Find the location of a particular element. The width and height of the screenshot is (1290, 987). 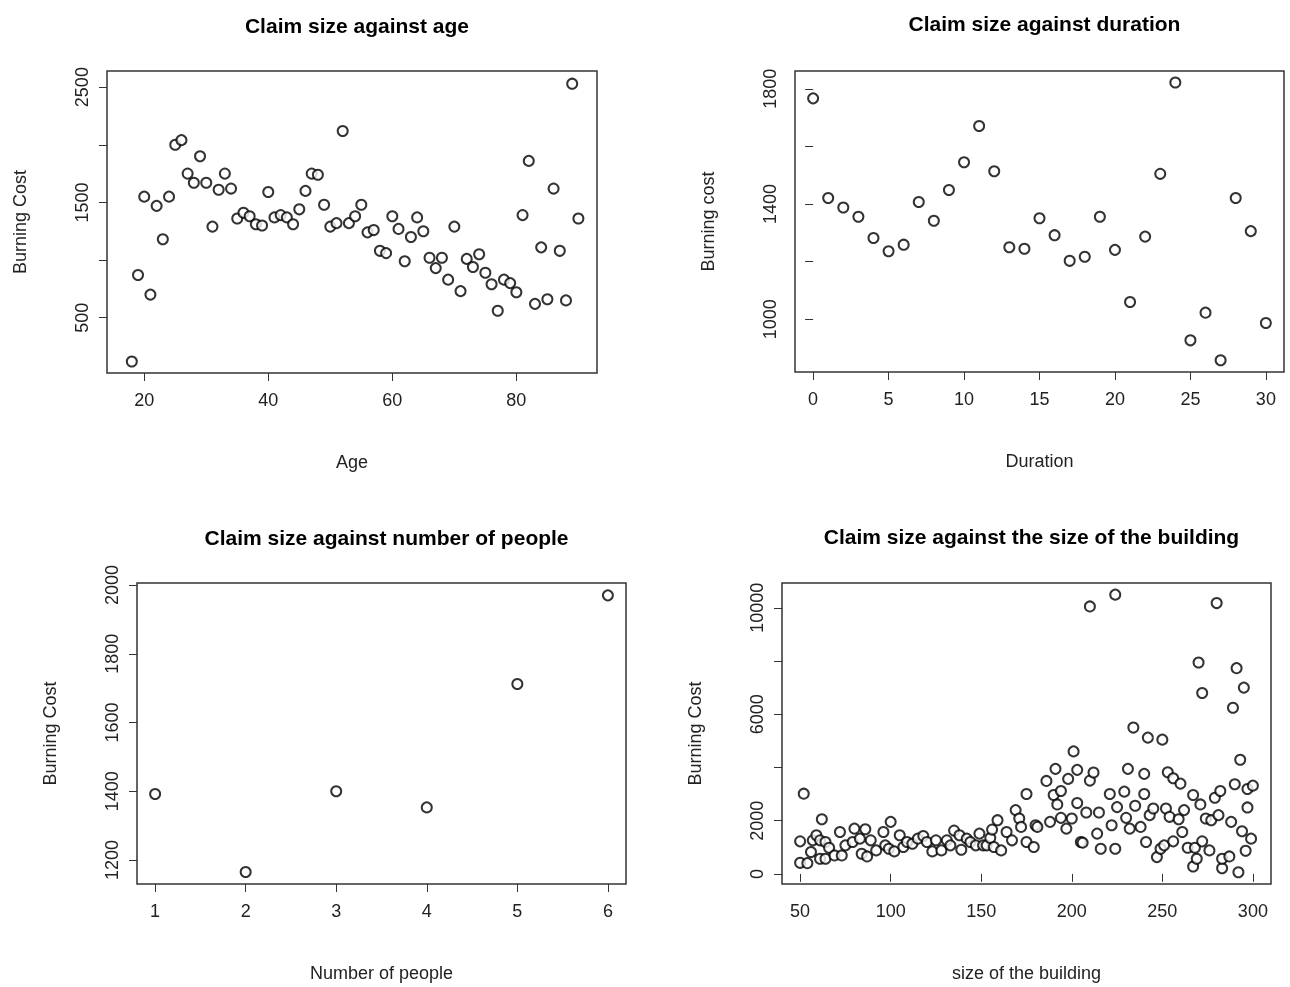

x-tick-label: 60 is located at coordinates (392, 400).